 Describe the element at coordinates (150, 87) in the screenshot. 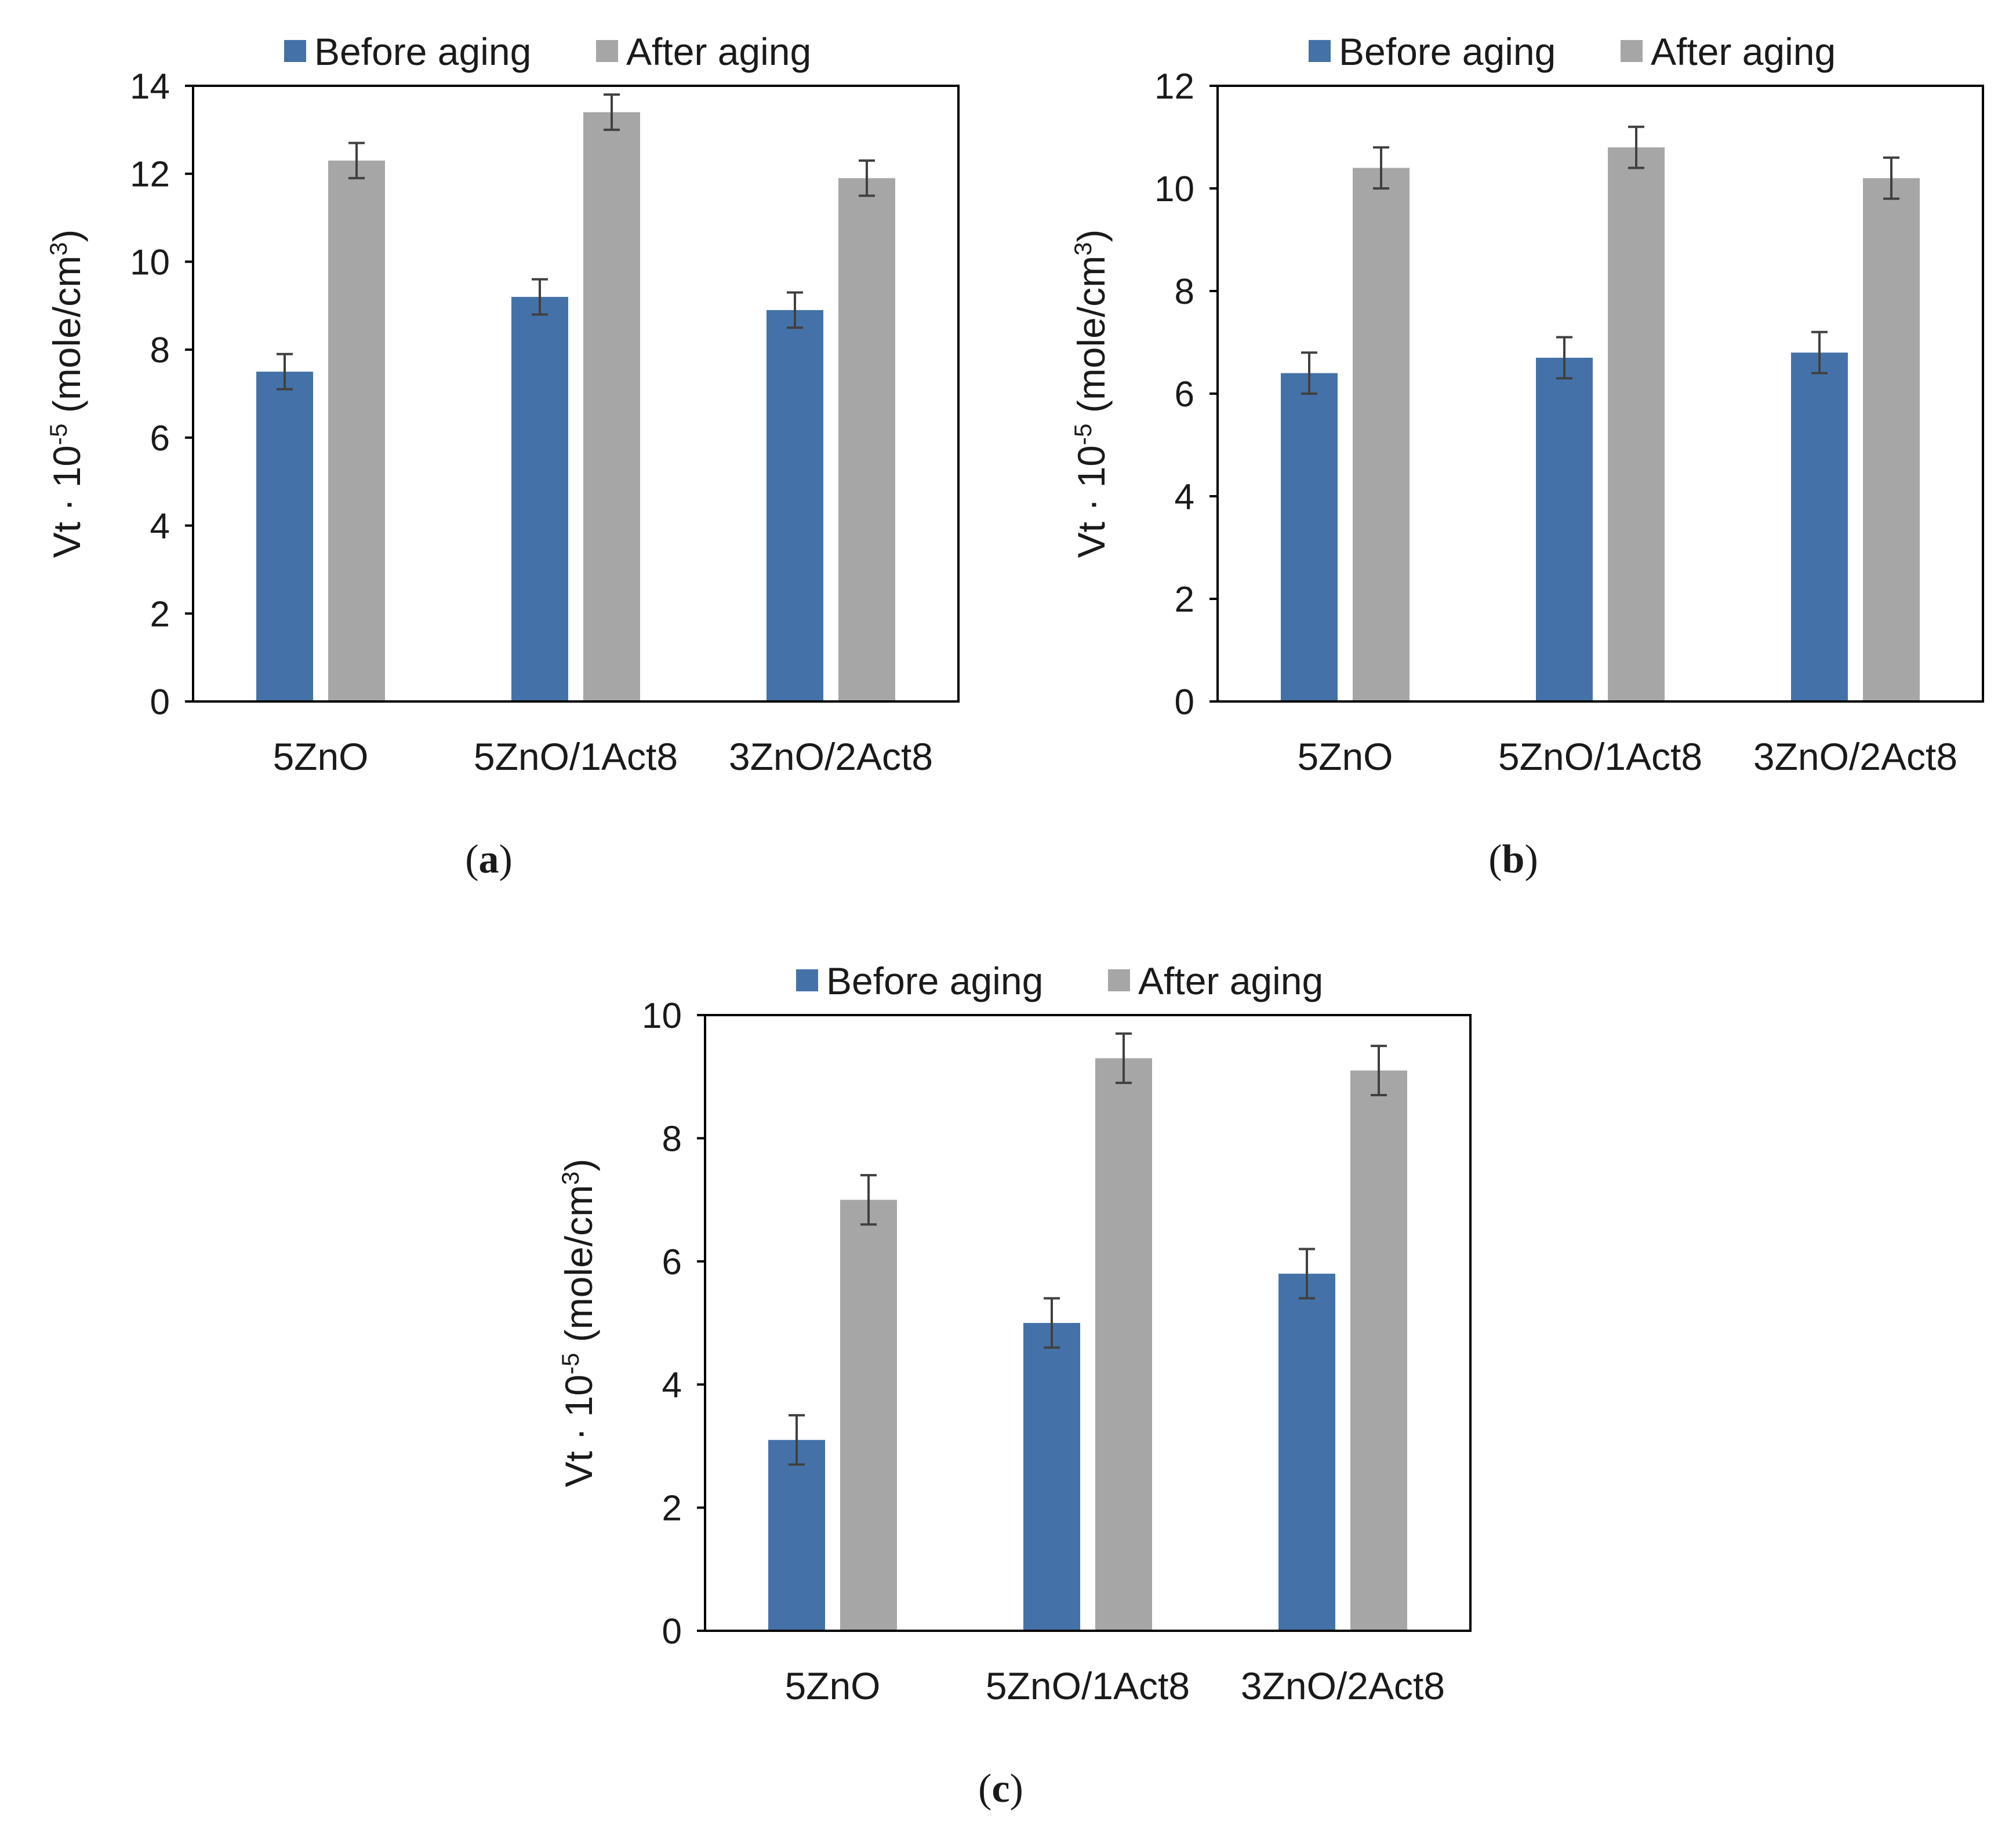

I see `y-tick-label: 14` at that location.